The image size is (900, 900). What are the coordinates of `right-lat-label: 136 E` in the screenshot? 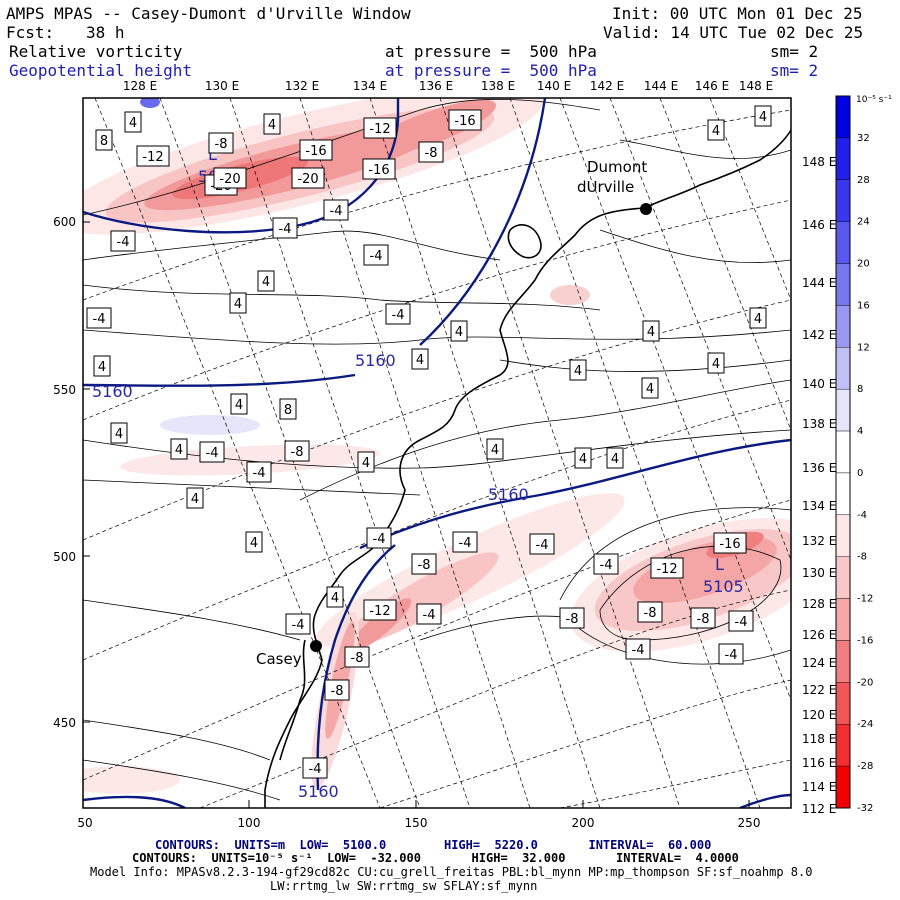 It's located at (819, 468).